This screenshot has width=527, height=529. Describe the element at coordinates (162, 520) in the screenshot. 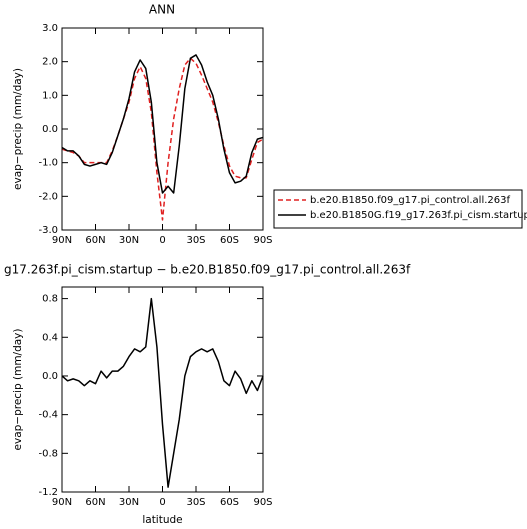

I see `x-axis-label: latitude` at that location.